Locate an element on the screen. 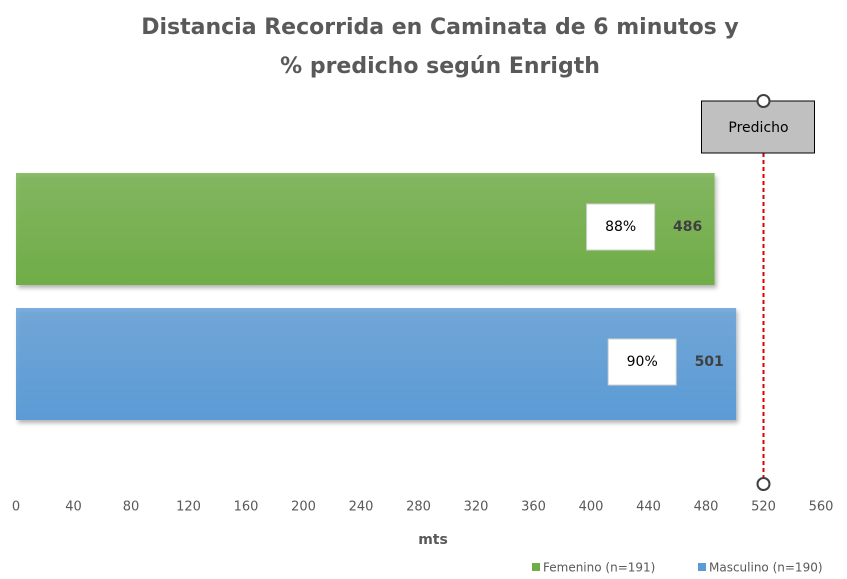 The height and width of the screenshot is (579, 847). x-tick-label: 280 is located at coordinates (418, 507).